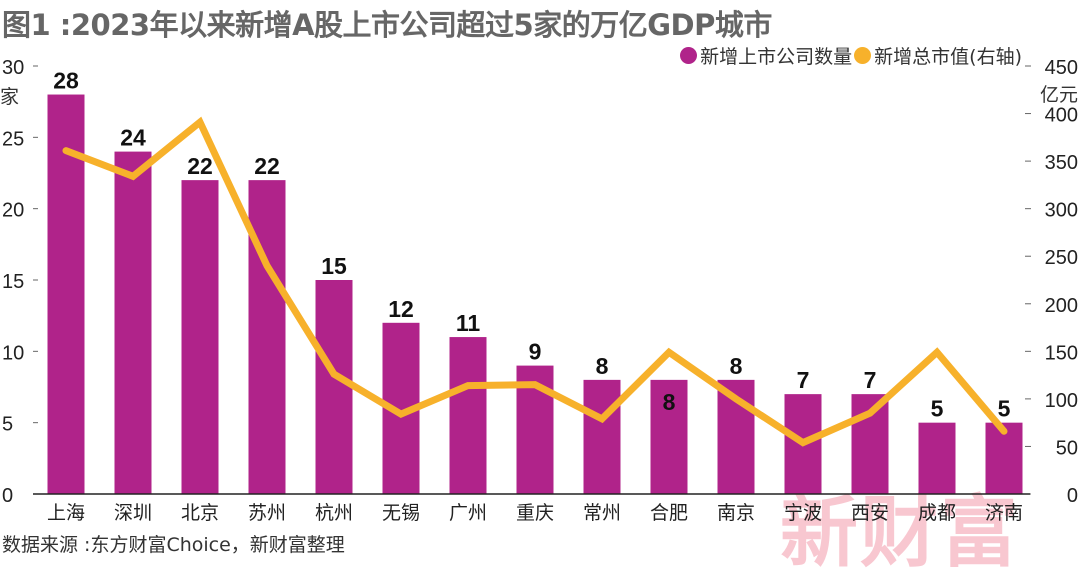  Describe the element at coordinates (1061, 353) in the screenshot. I see `right-tick-label: 150` at that location.